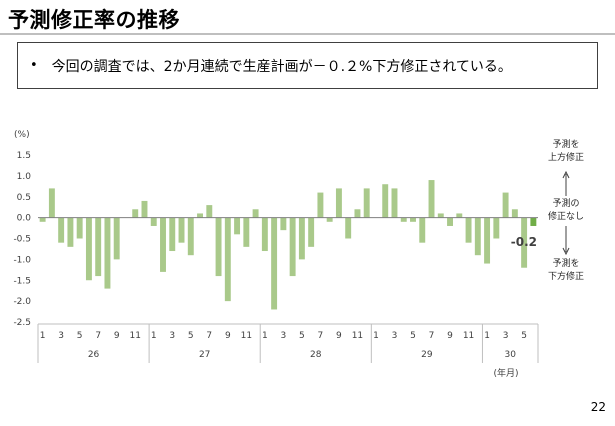  What do you see at coordinates (316, 355) in the screenshot?
I see `year-label: 28` at bounding box center [316, 355].